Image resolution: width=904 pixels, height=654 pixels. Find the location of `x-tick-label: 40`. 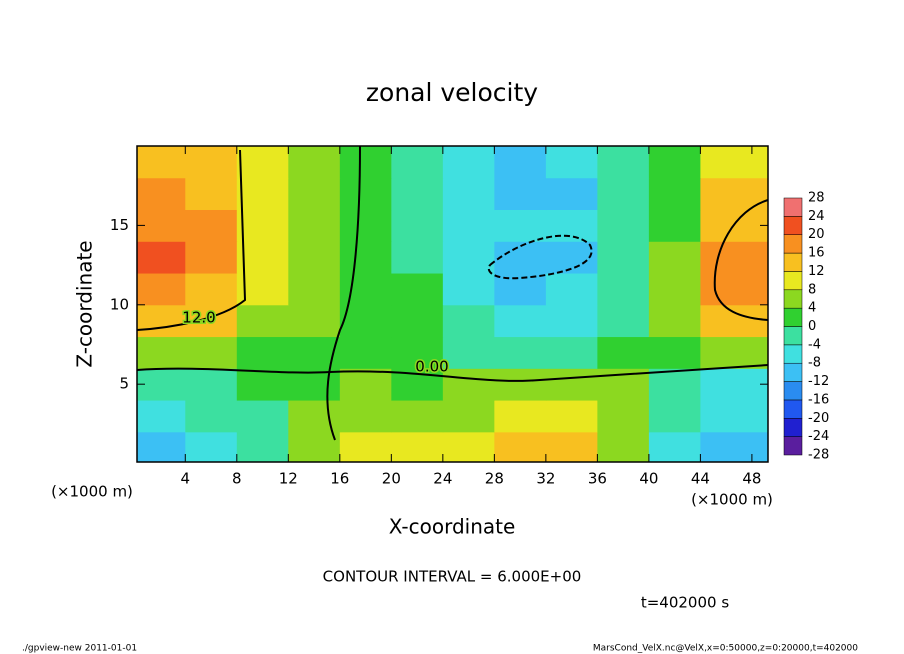

x-tick-label: 40 is located at coordinates (648, 479).